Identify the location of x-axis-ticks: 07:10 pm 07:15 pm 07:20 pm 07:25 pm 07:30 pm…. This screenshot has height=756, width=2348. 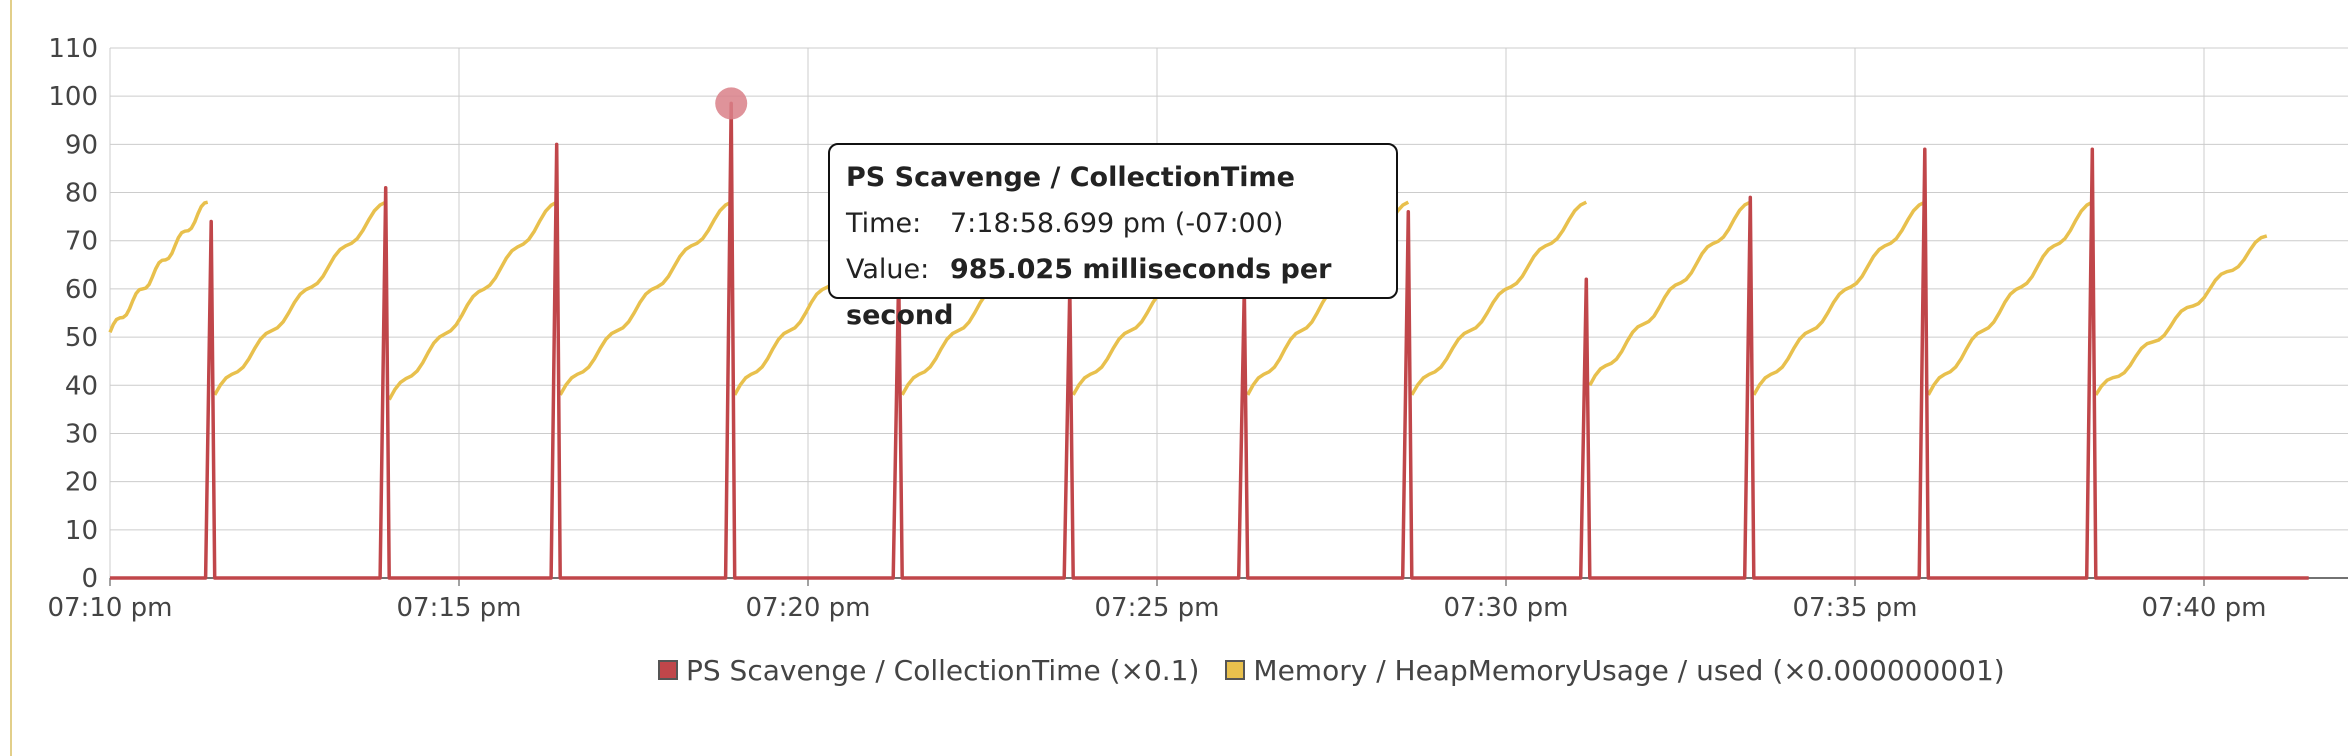
(1156, 608).